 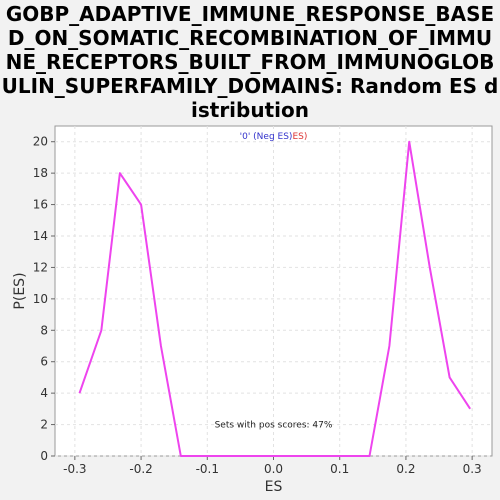 I want to click on x-tick-label: -0.1, so click(x=207, y=469).